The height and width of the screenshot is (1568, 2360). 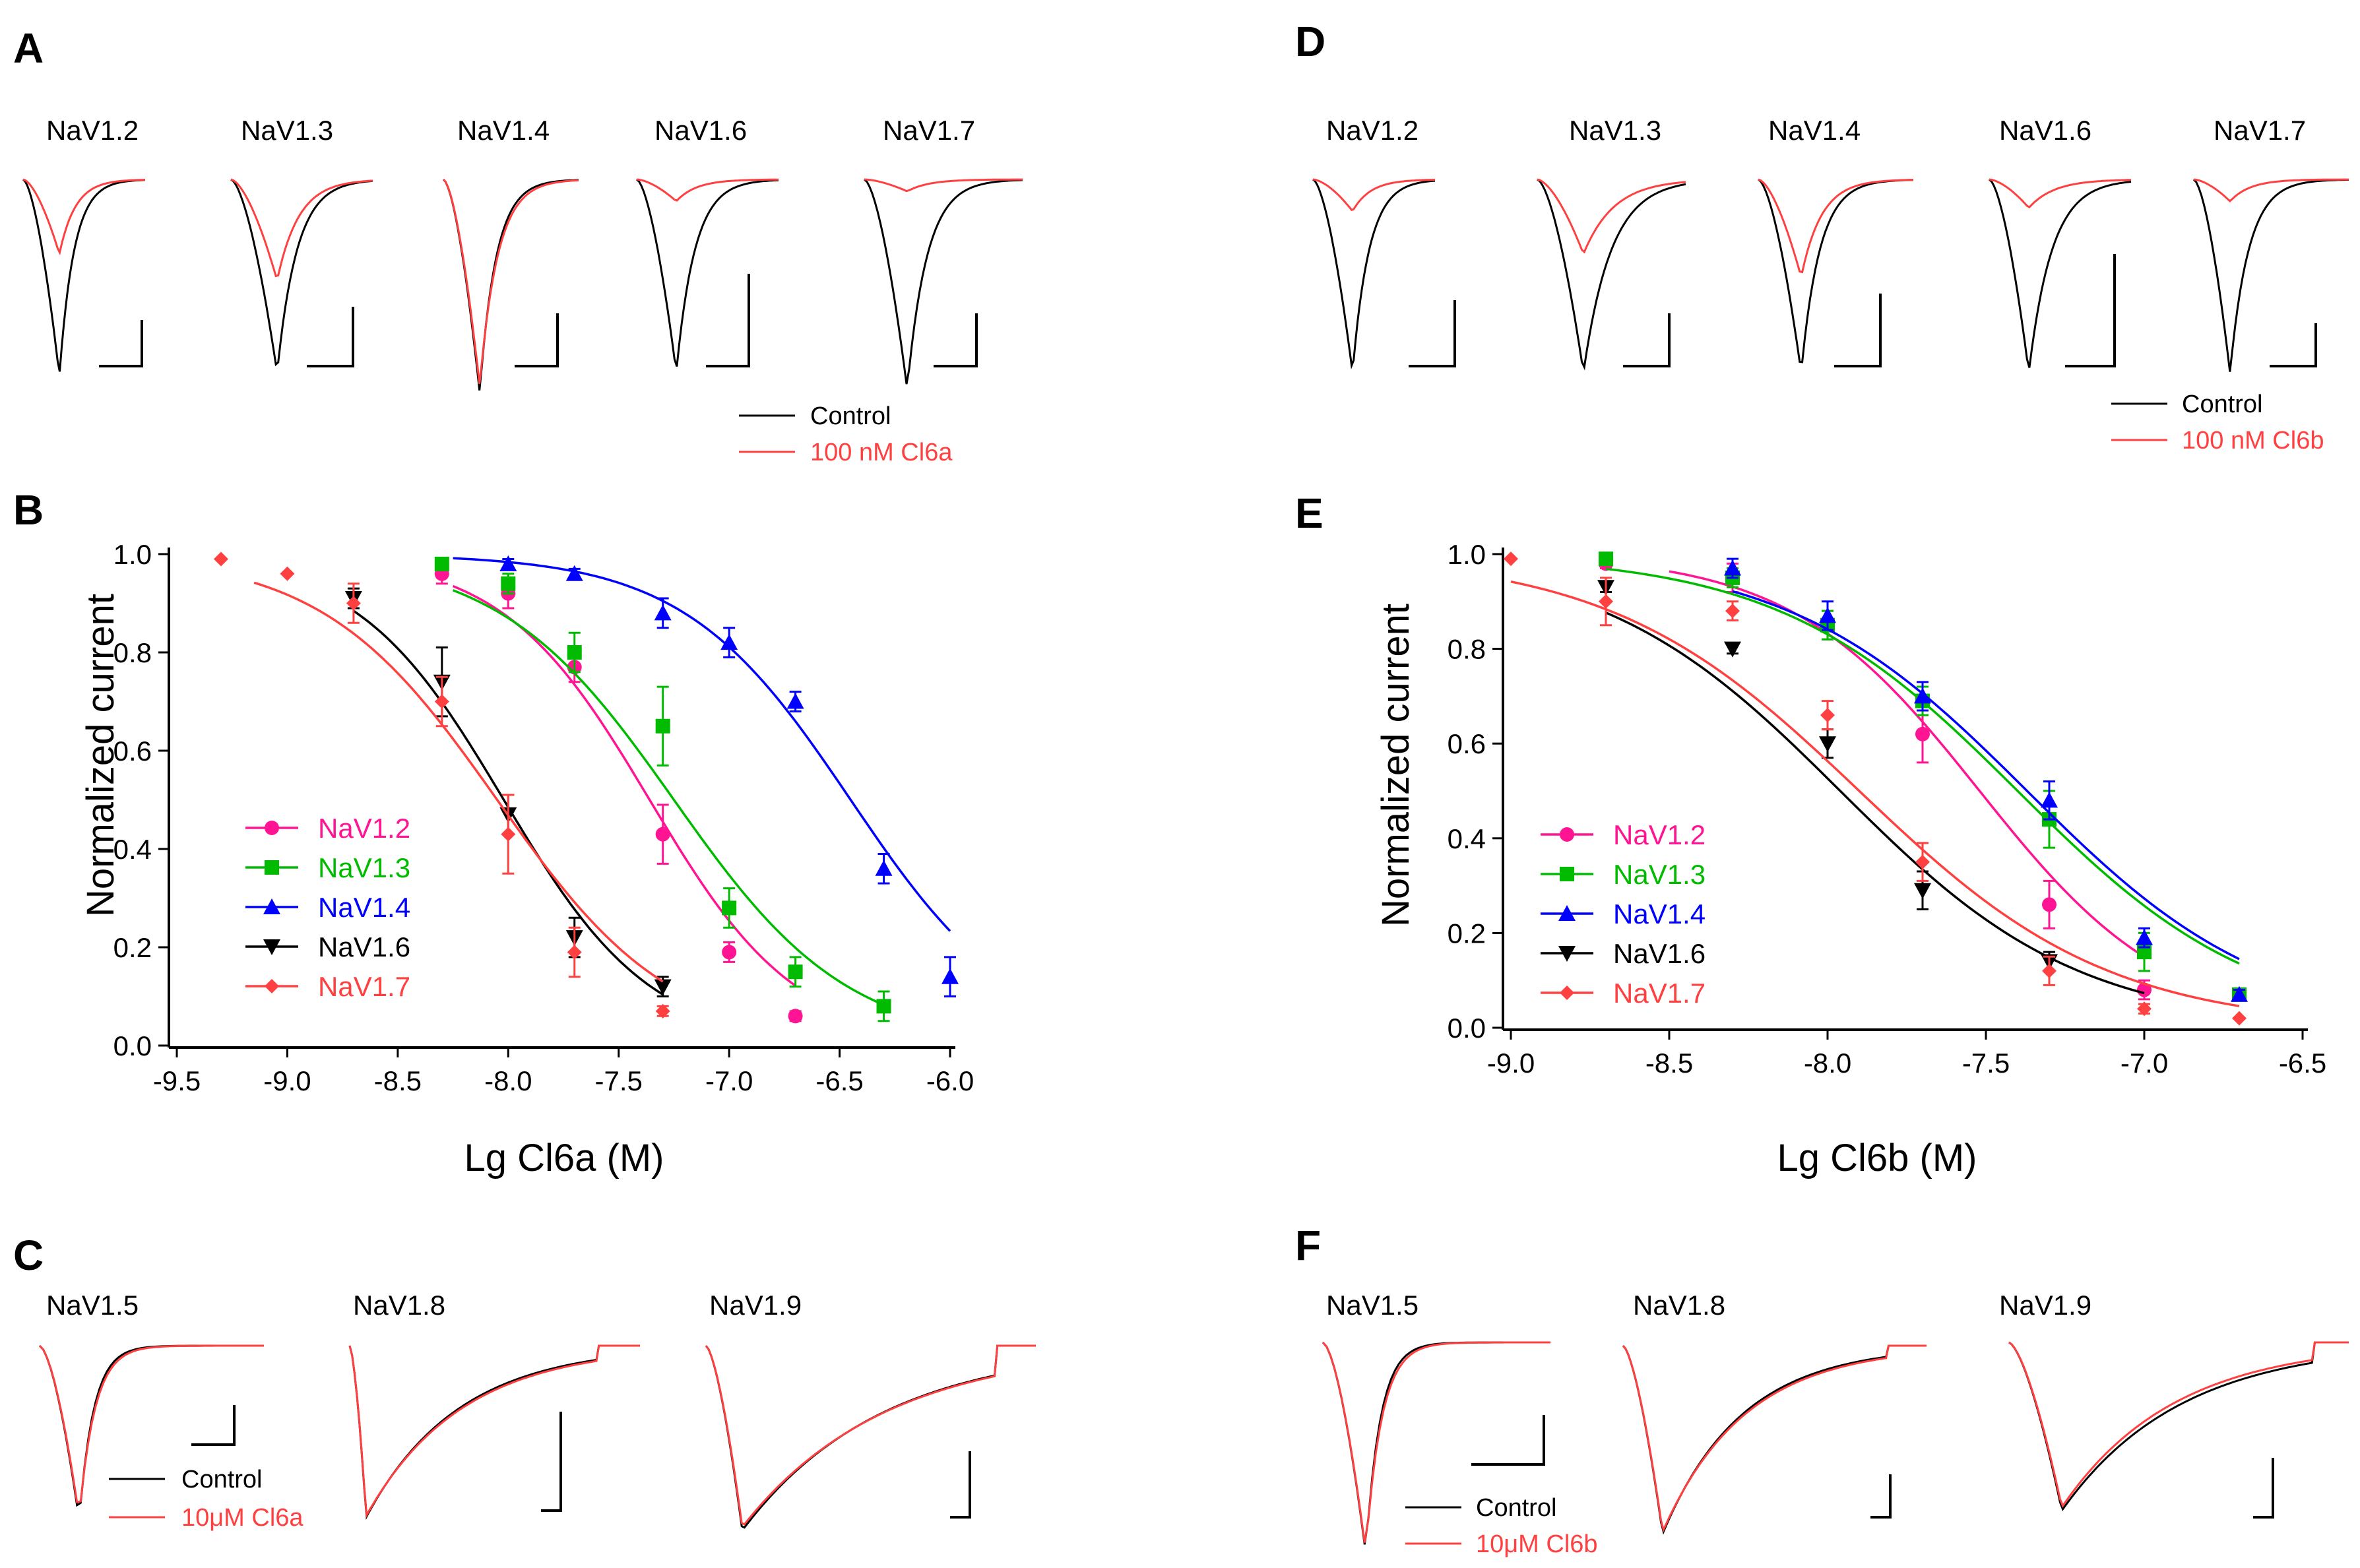 What do you see at coordinates (1659, 913) in the screenshot?
I see `legend-label: NaV1.4` at bounding box center [1659, 913].